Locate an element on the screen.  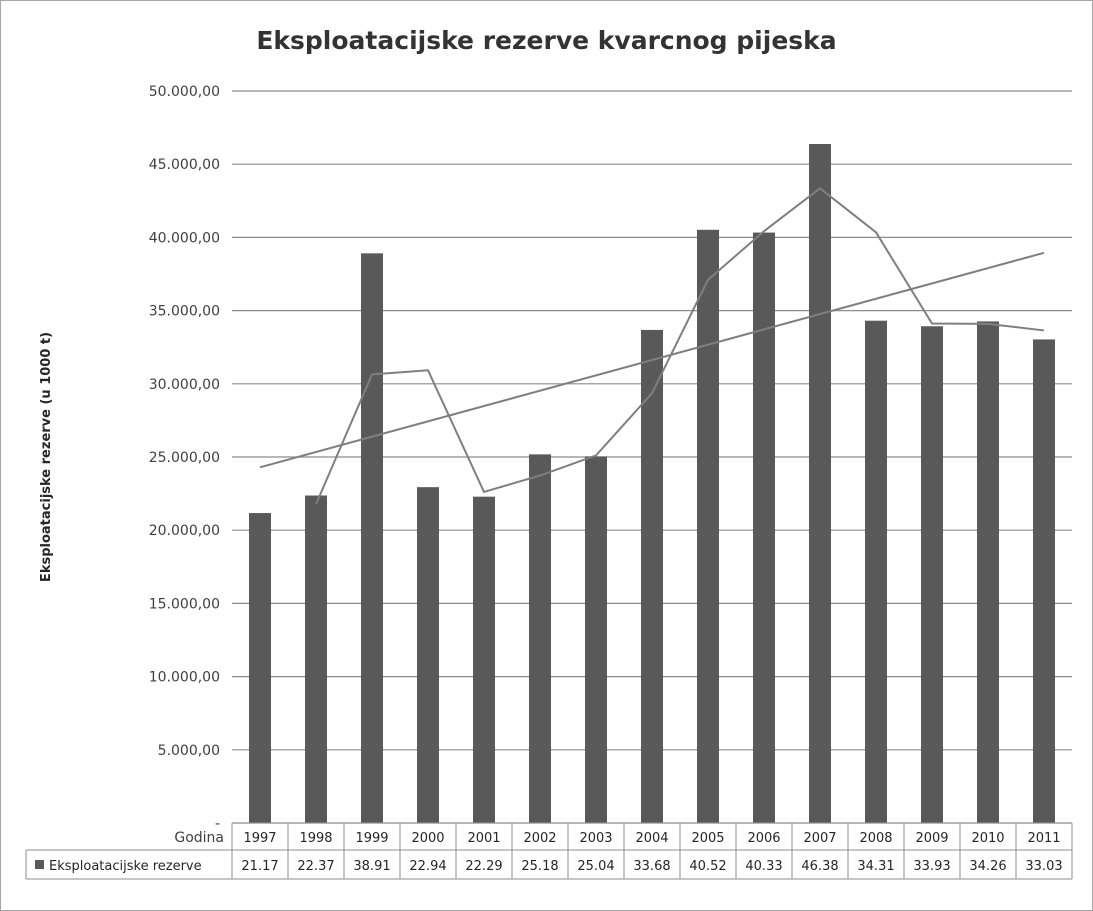
y-tick-label: 50.000,00 is located at coordinates (184, 92).